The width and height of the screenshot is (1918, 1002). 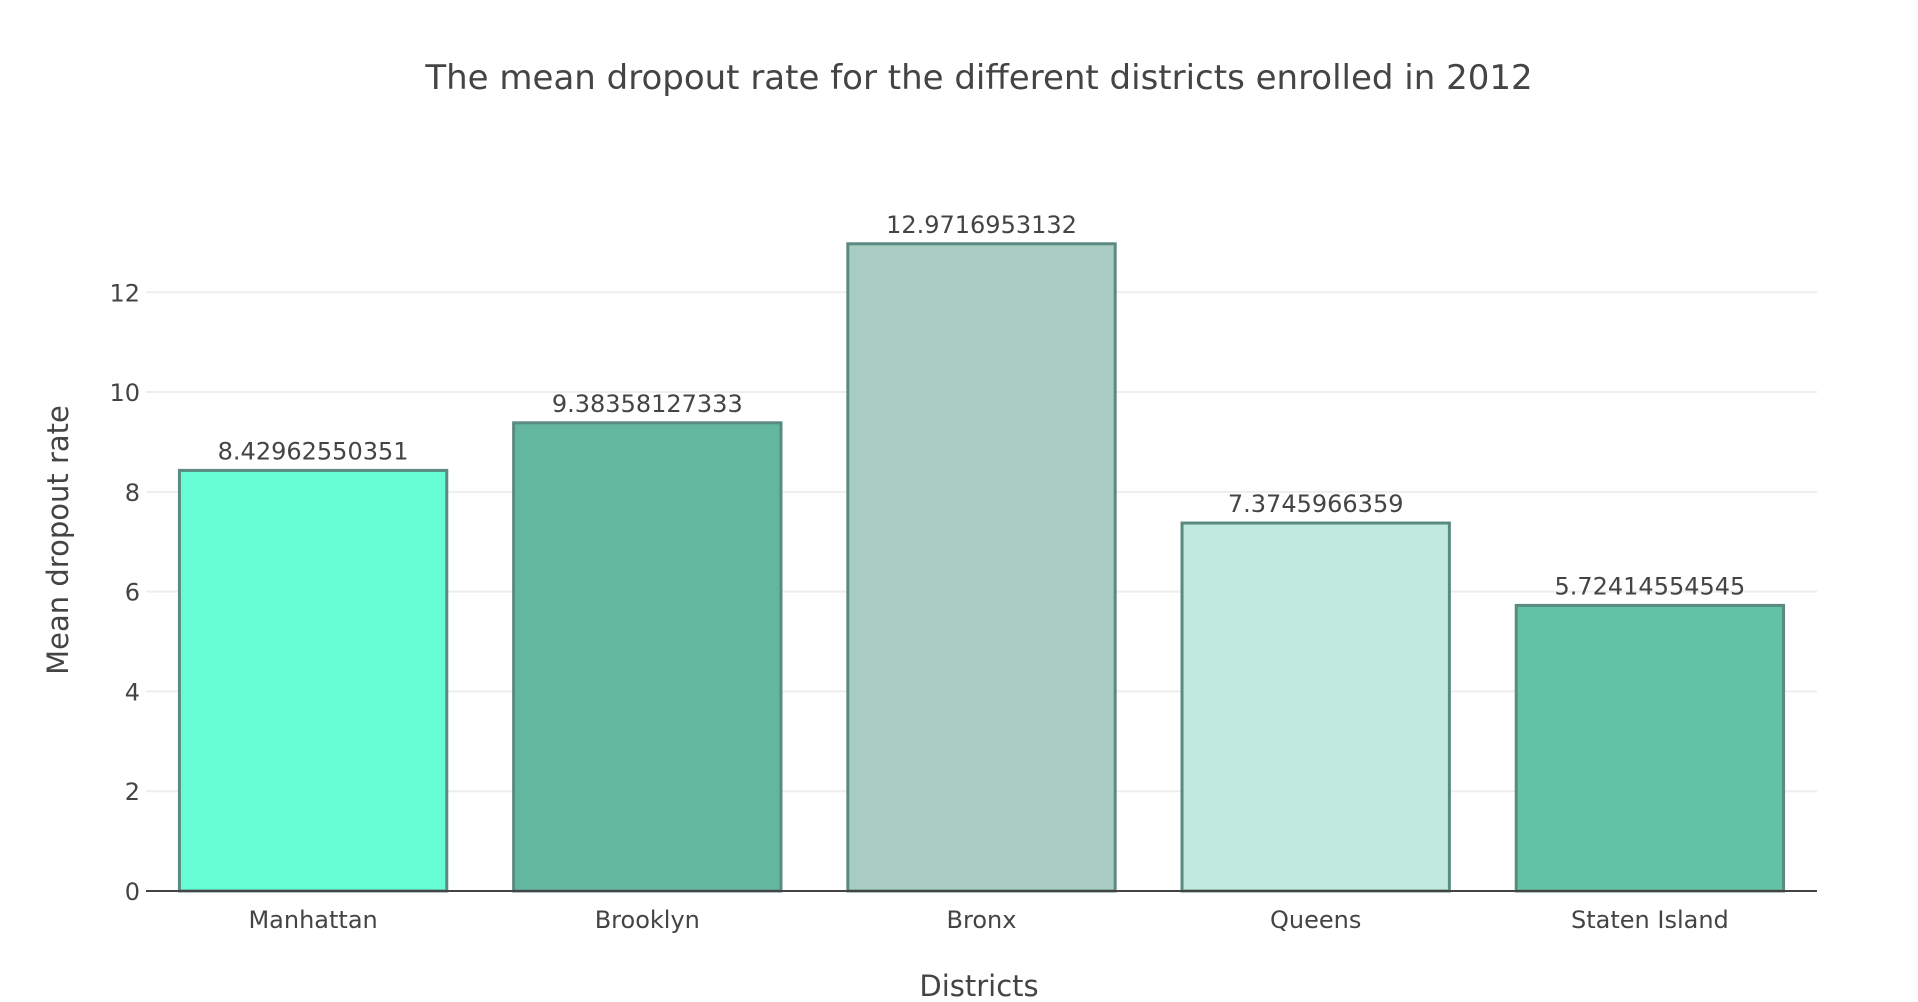 I want to click on bar-manhattan, so click(x=313, y=680).